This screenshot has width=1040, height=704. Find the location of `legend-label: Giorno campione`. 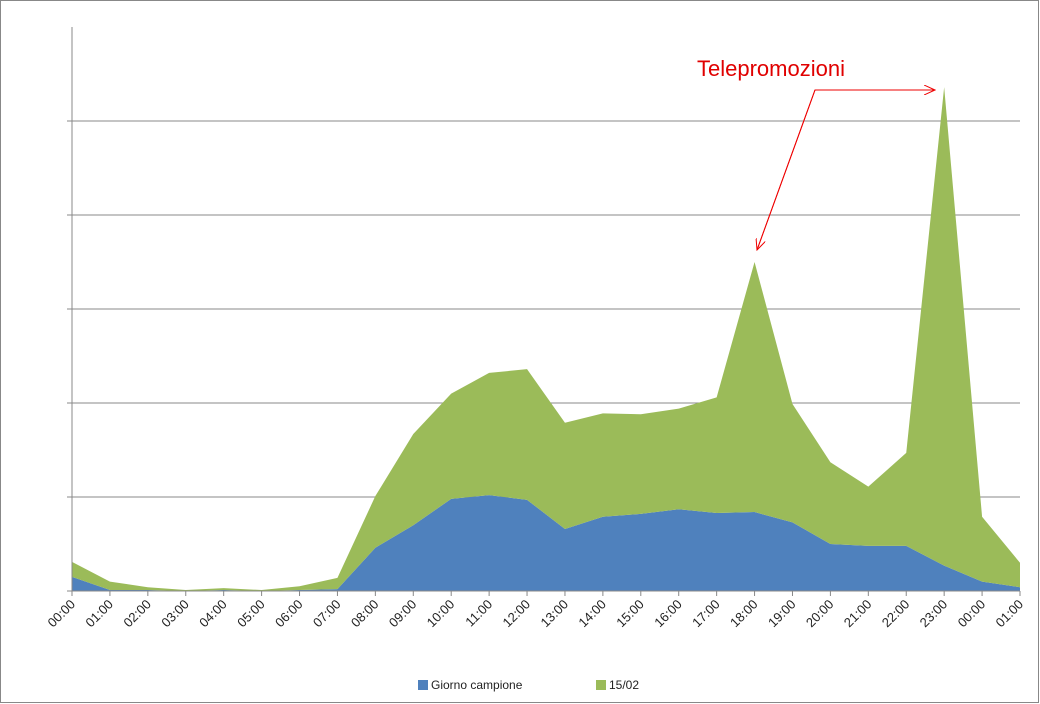

legend-label: Giorno campione is located at coordinates (477, 685).